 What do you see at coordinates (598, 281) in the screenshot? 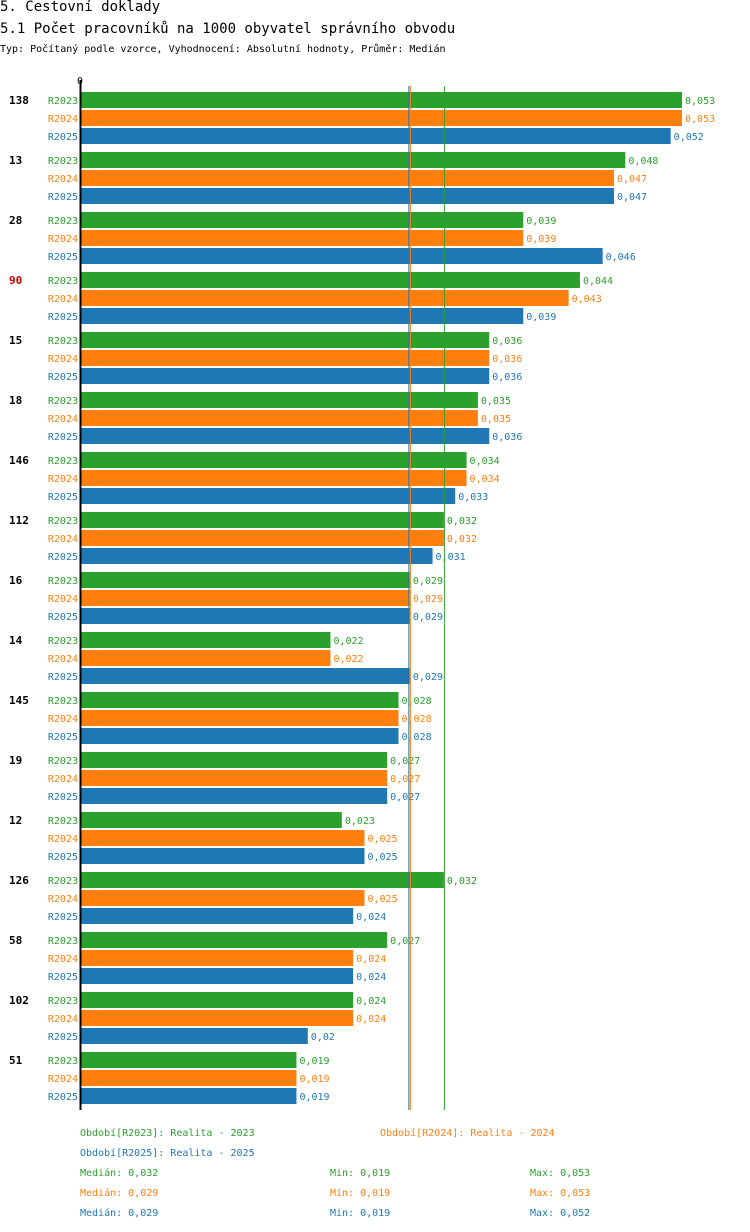
I see `data-label: 0,044` at bounding box center [598, 281].